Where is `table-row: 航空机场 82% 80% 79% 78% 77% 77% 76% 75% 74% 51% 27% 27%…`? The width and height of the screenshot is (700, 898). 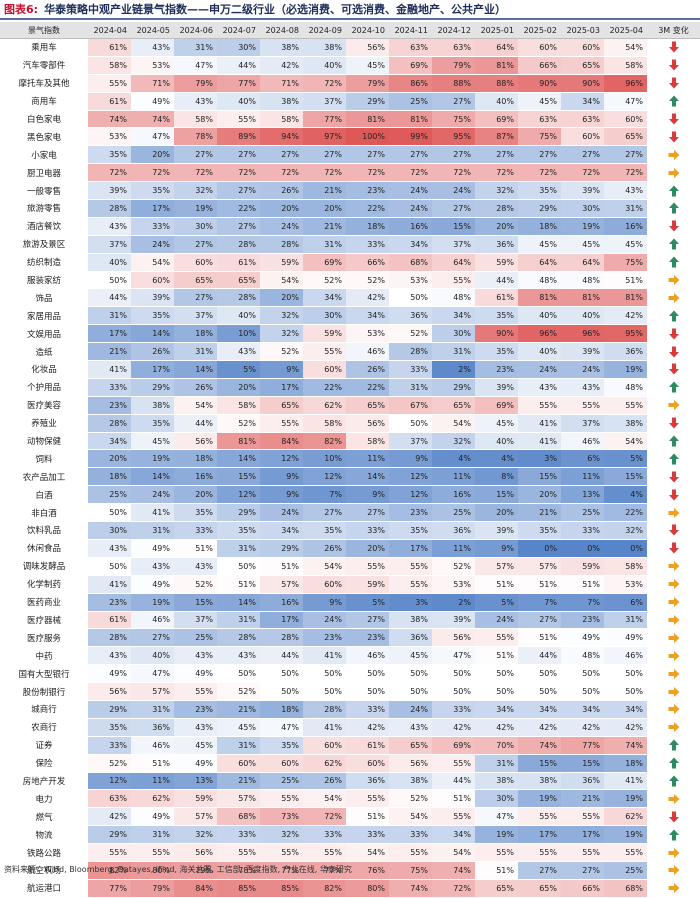
table-row: 航空机场 82% 80% 79% 78% 77% 77% 76% 75% 74% 51% 27% 27%… is located at coordinates (350, 870).